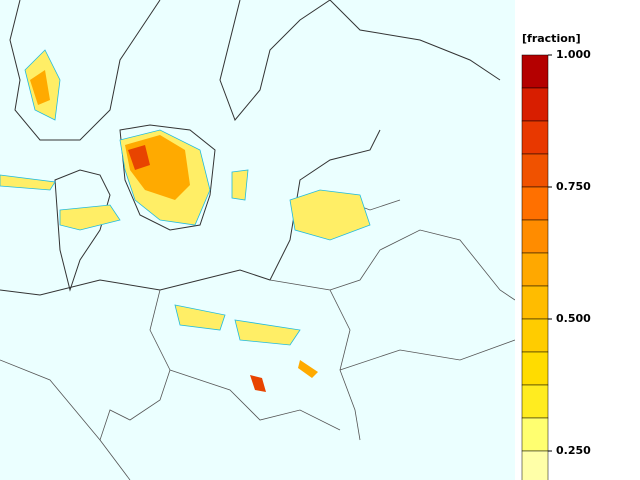  What do you see at coordinates (573, 450) in the screenshot?
I see `legend-tick-label: 0.250` at bounding box center [573, 450].